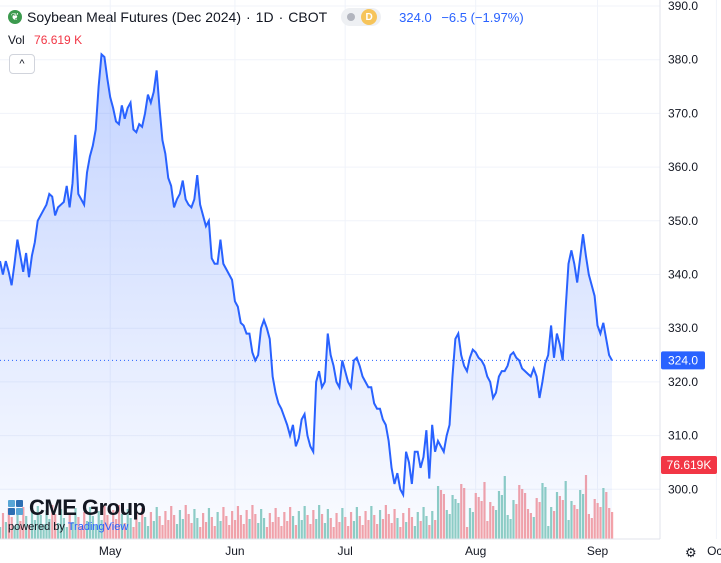  What do you see at coordinates (234, 551) in the screenshot?
I see `time-tick-label: Jun` at bounding box center [234, 551].